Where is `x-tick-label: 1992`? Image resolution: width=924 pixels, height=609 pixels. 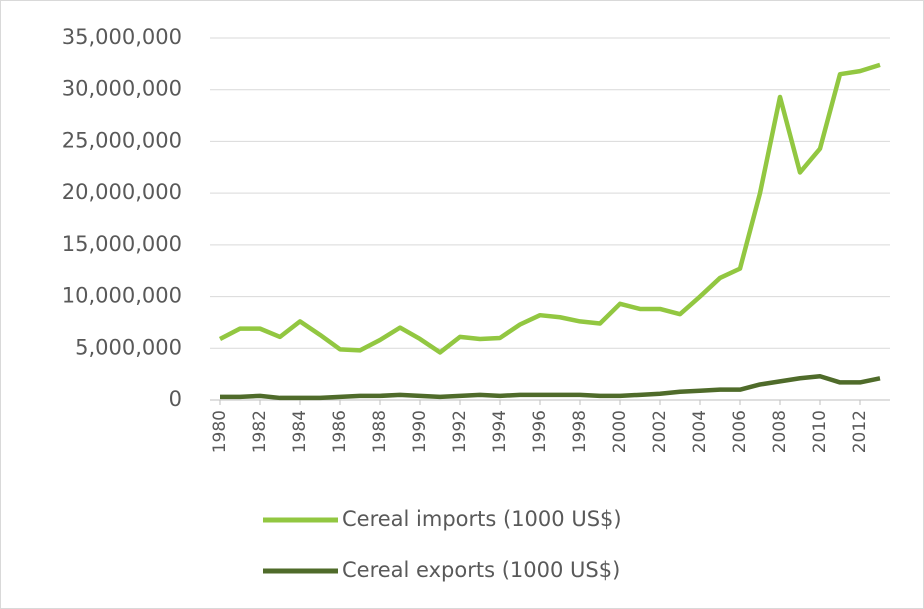 x-tick-label: 1992 is located at coordinates (460, 431).